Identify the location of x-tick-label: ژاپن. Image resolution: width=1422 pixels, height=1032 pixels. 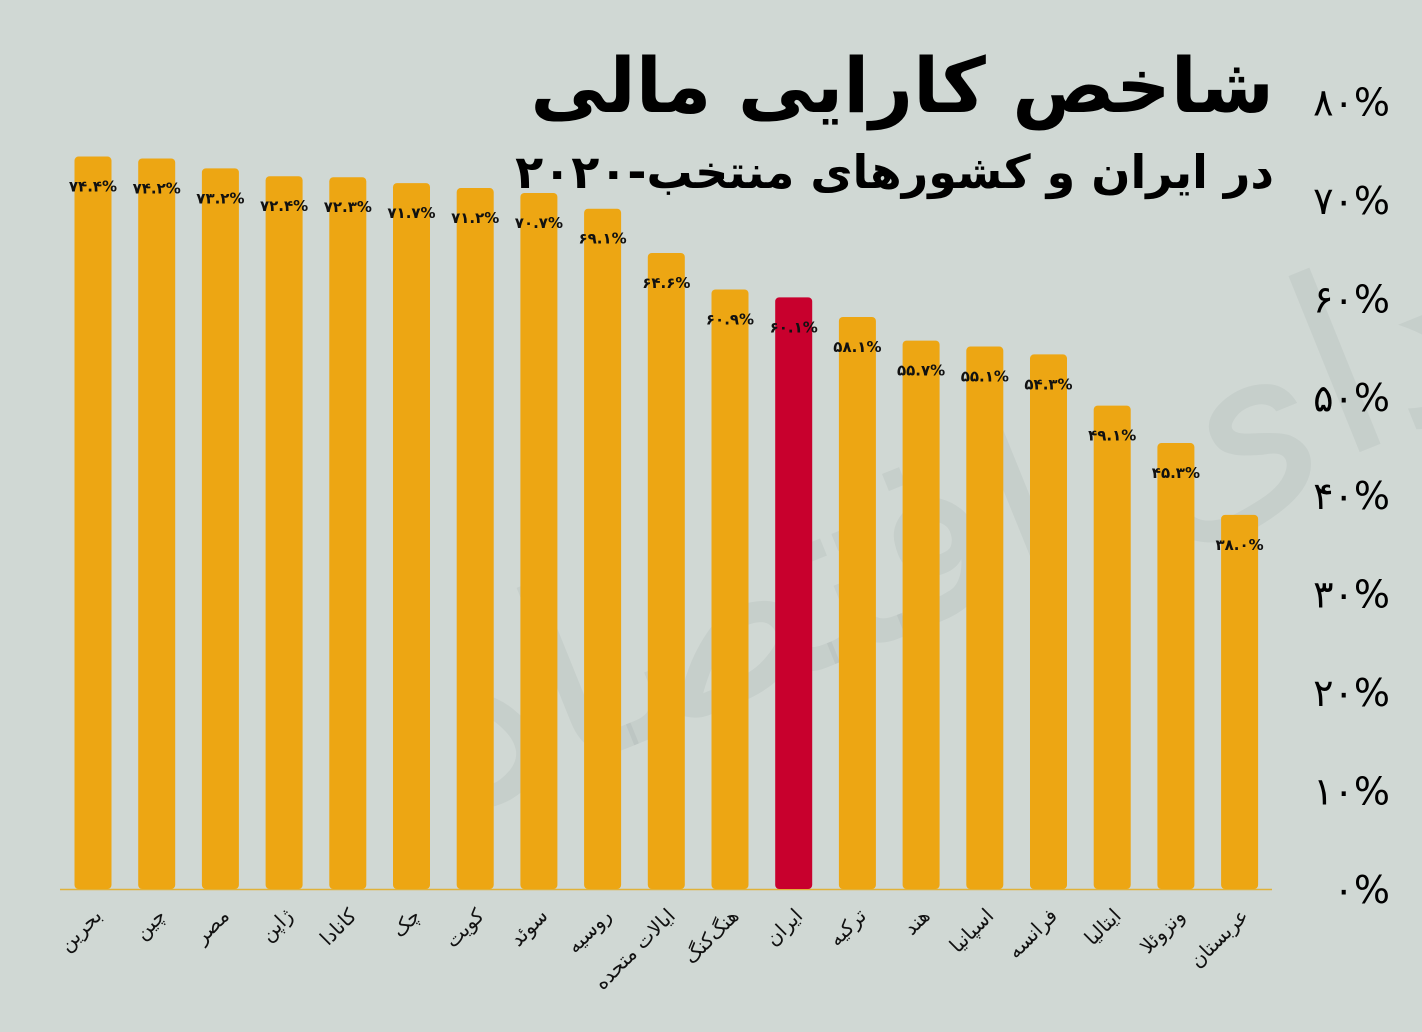
(276, 925).